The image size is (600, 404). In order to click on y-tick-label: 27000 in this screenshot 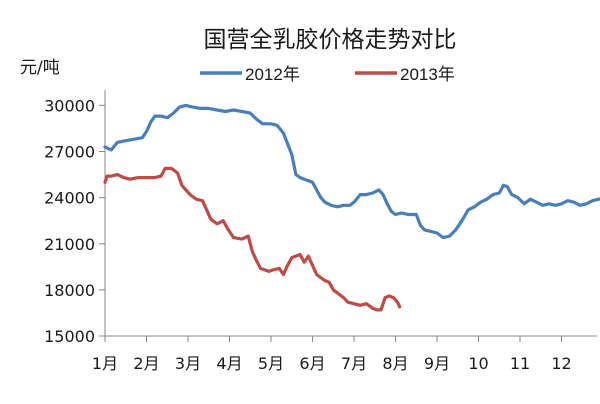, I will do `click(69, 152)`.